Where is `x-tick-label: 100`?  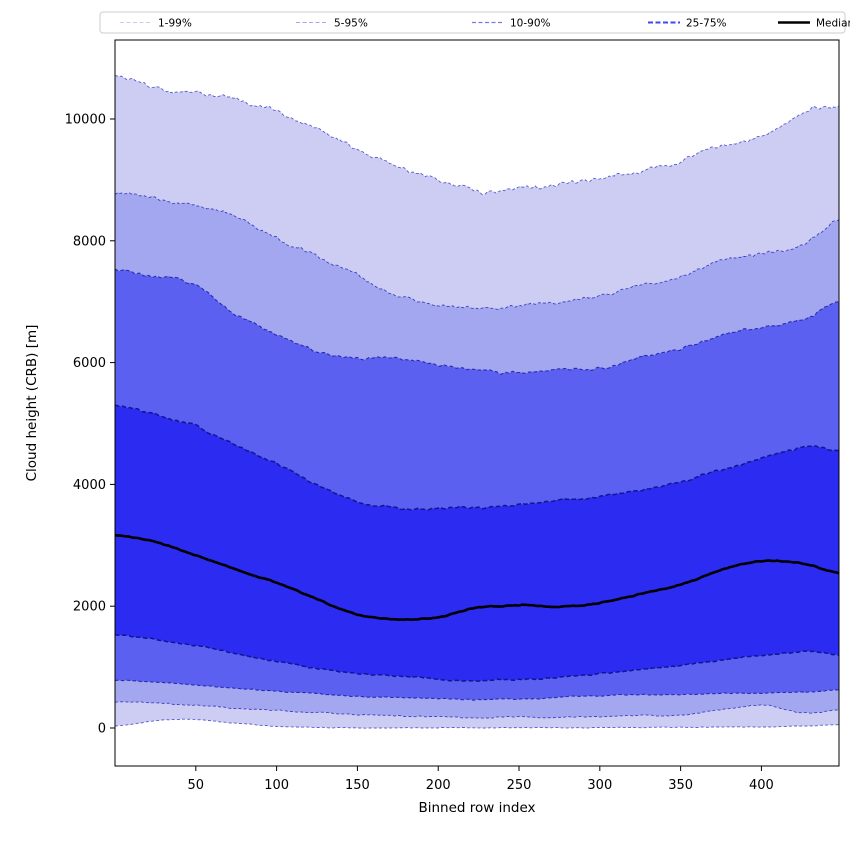 x-tick-label: 100 is located at coordinates (276, 785).